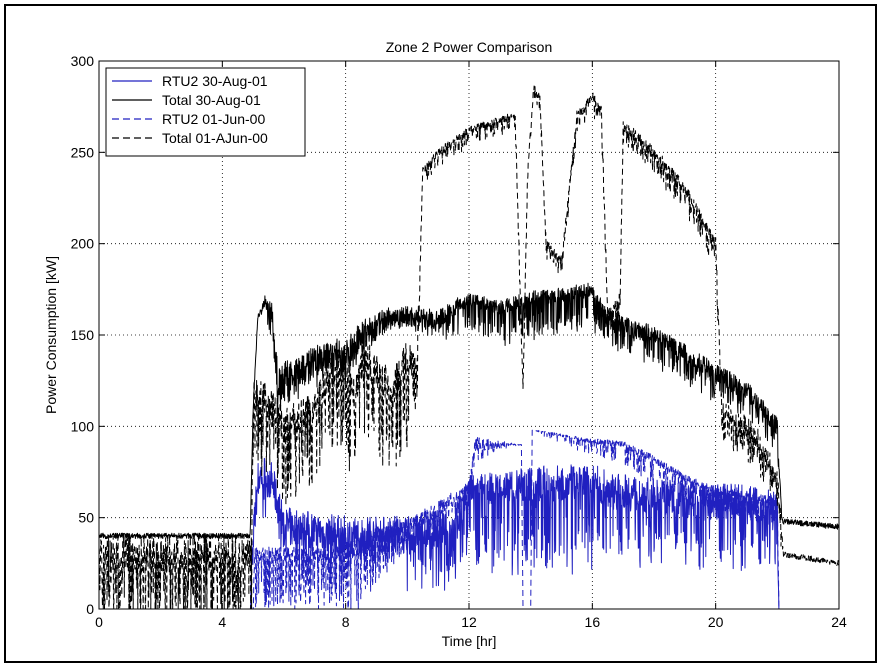 Image resolution: width=885 pixels, height=667 pixels. Describe the element at coordinates (469, 47) in the screenshot. I see `chart-title: Zone 2 Power Comparison` at that location.